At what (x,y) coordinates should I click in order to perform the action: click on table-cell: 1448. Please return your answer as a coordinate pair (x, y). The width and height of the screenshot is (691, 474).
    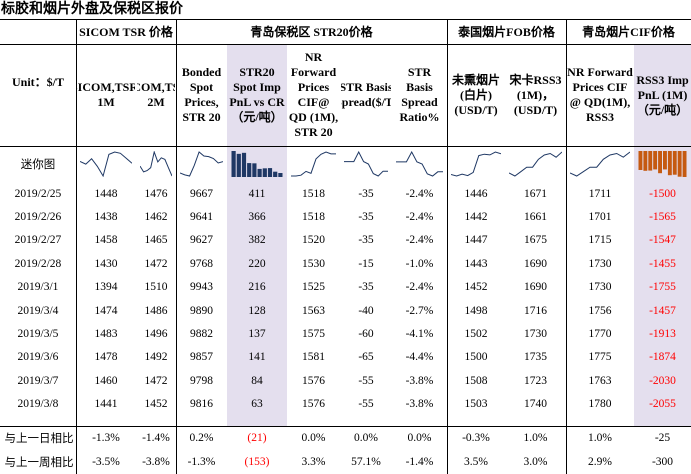
    Looking at the image, I should click on (106, 193).